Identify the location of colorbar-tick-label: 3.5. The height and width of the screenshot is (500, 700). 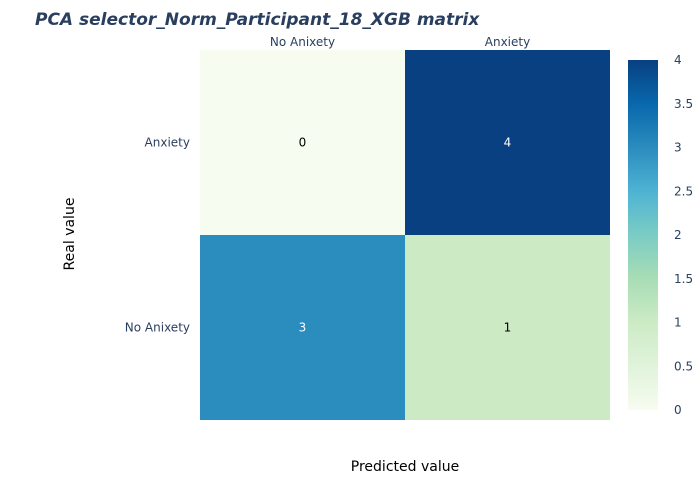
(683, 104).